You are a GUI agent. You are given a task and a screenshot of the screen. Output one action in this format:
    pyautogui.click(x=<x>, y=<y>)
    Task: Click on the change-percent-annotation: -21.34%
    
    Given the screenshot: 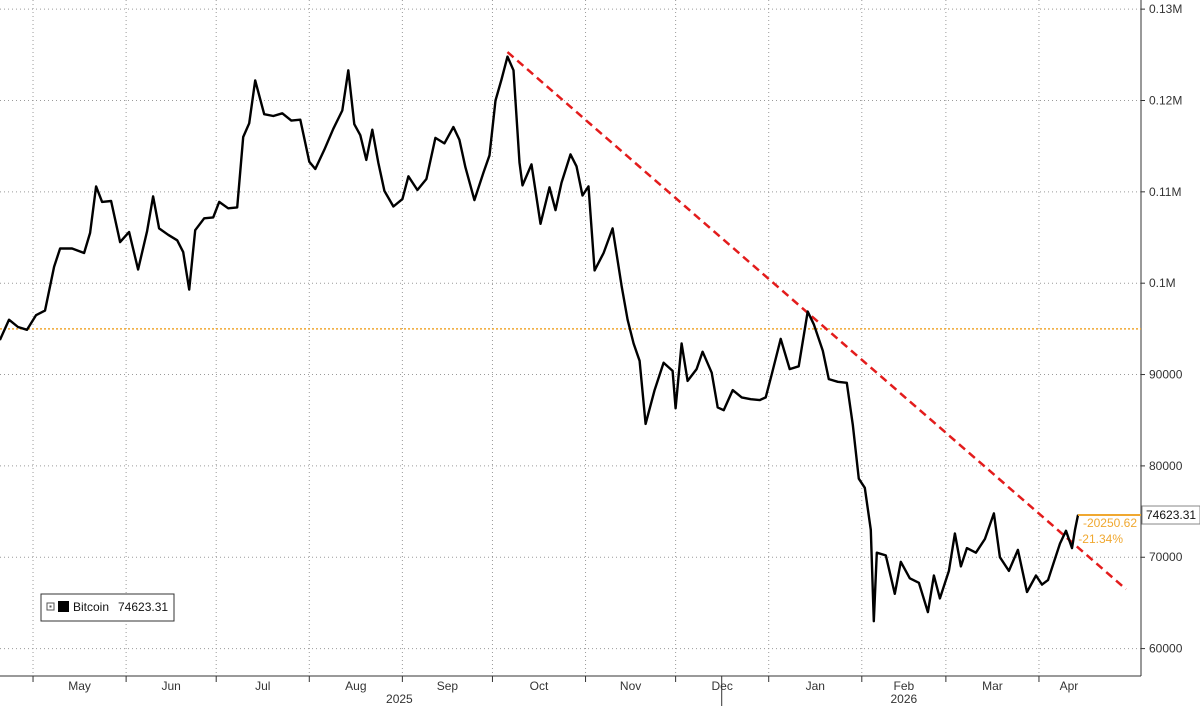 What is the action you would take?
    pyautogui.click(x=1100, y=539)
    